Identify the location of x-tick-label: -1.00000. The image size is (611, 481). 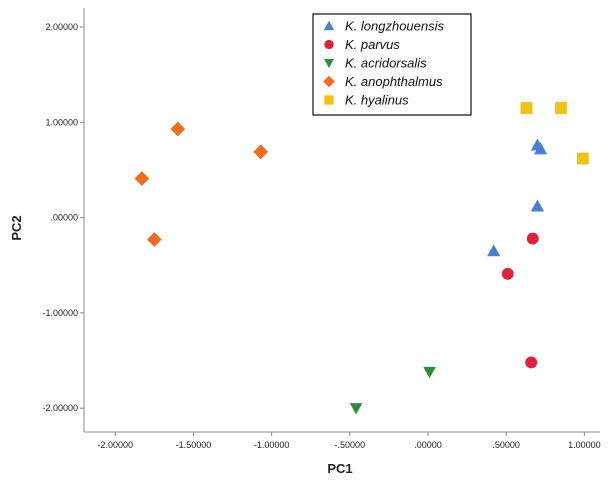
(272, 445).